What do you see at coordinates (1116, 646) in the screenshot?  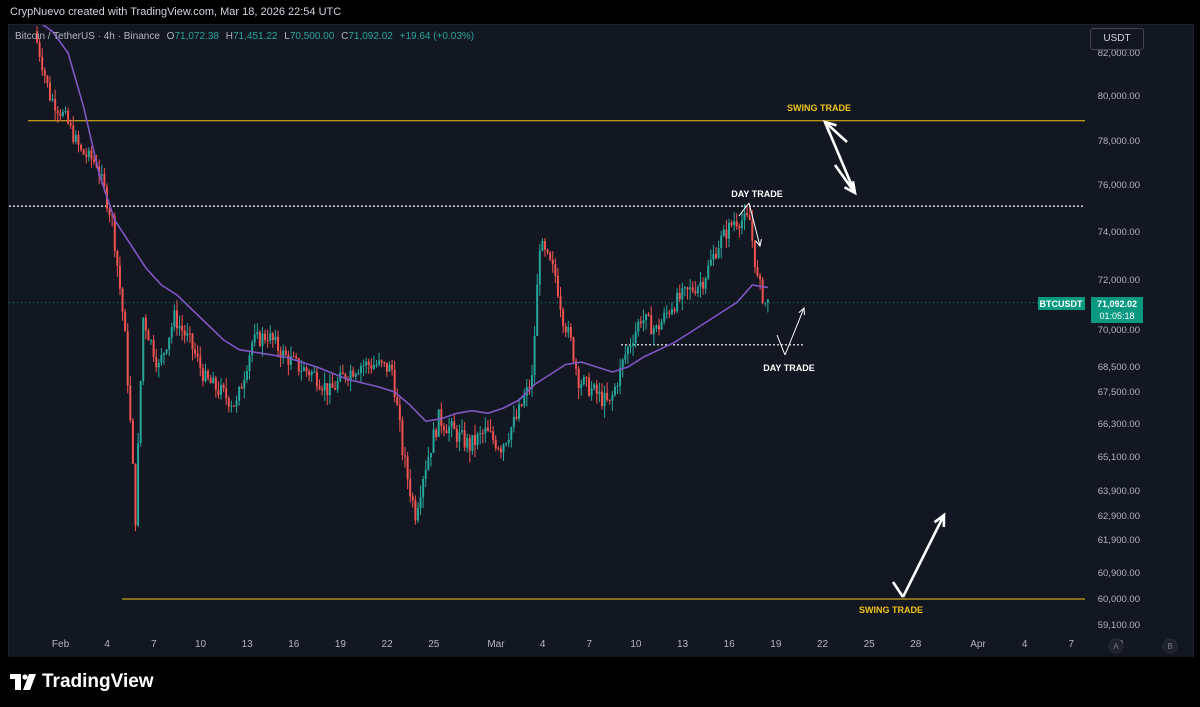 I see `auto-scale-button` at bounding box center [1116, 646].